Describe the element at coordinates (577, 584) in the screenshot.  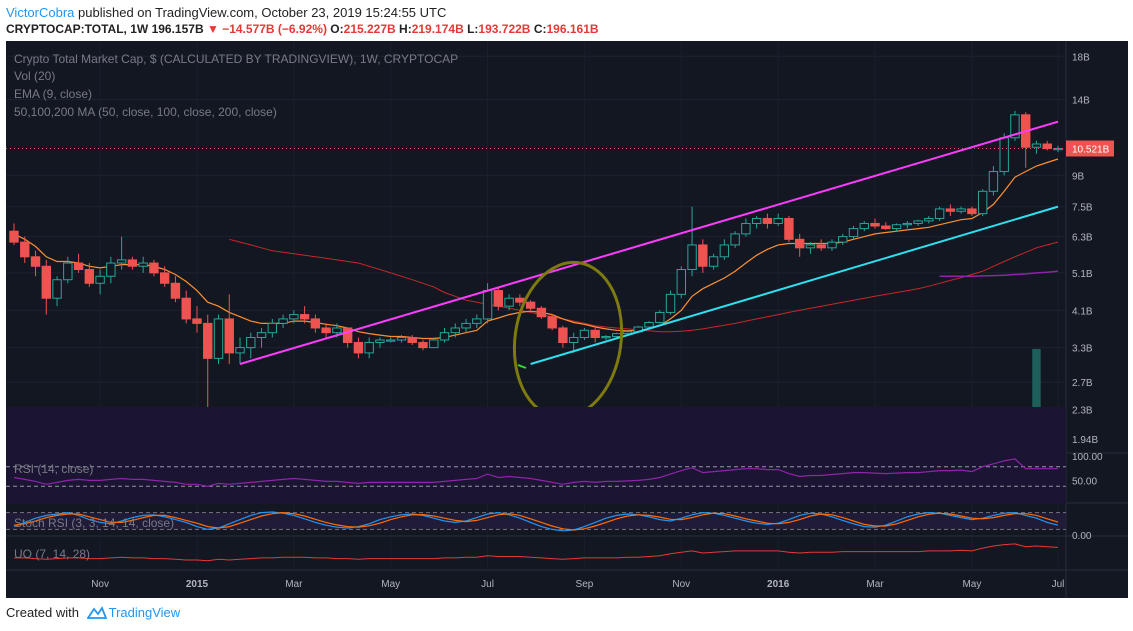
I see `time-axis: Nov 2015 Mar May Jul Sep Nov 2016 Mar May Jul` at that location.